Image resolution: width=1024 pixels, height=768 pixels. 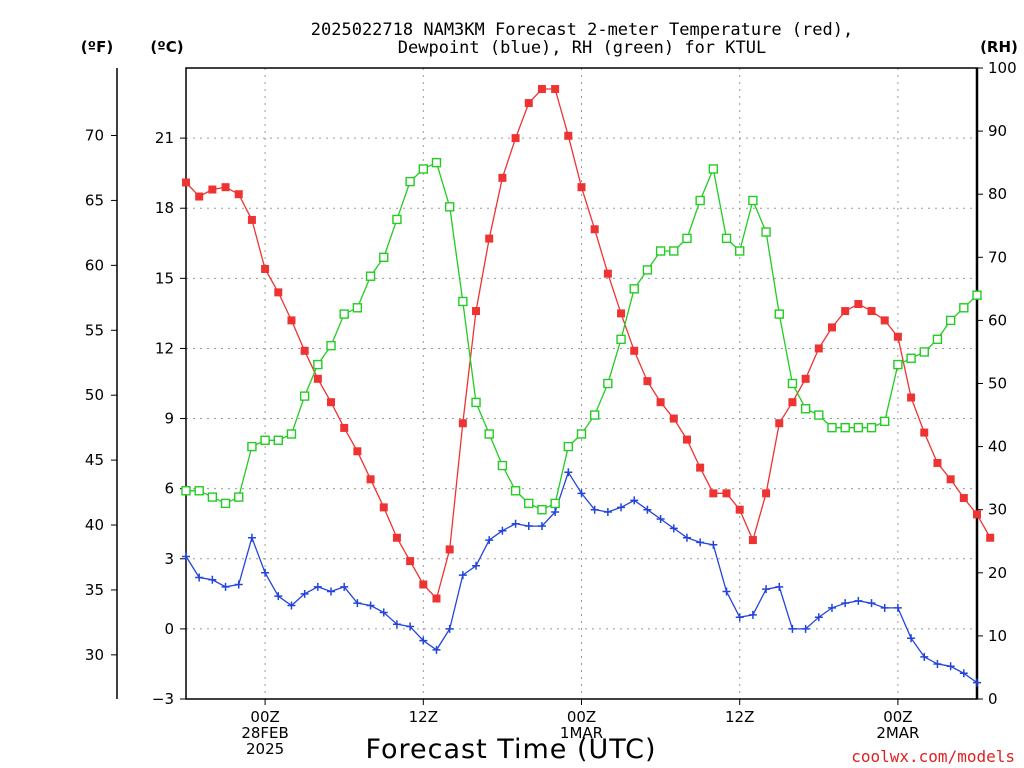 I want to click on rh-tick-label: 40, so click(x=997, y=447).